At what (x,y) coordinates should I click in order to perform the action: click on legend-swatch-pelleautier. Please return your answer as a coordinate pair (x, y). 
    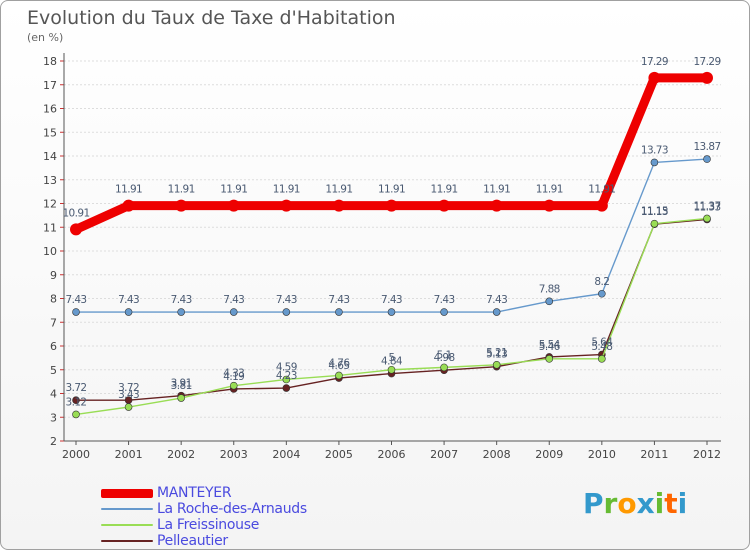
    Looking at the image, I should click on (127, 541).